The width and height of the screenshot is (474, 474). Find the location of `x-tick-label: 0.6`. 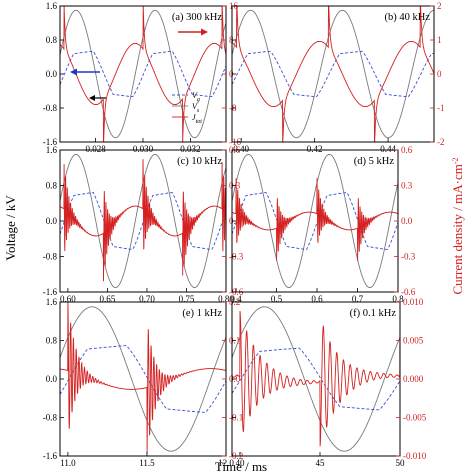

x-tick-label: 0.6 is located at coordinates (317, 299).